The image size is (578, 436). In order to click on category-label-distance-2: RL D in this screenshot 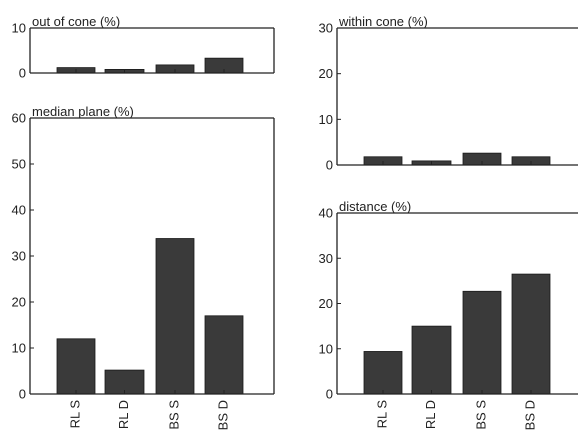, I will do `click(430, 414)`.